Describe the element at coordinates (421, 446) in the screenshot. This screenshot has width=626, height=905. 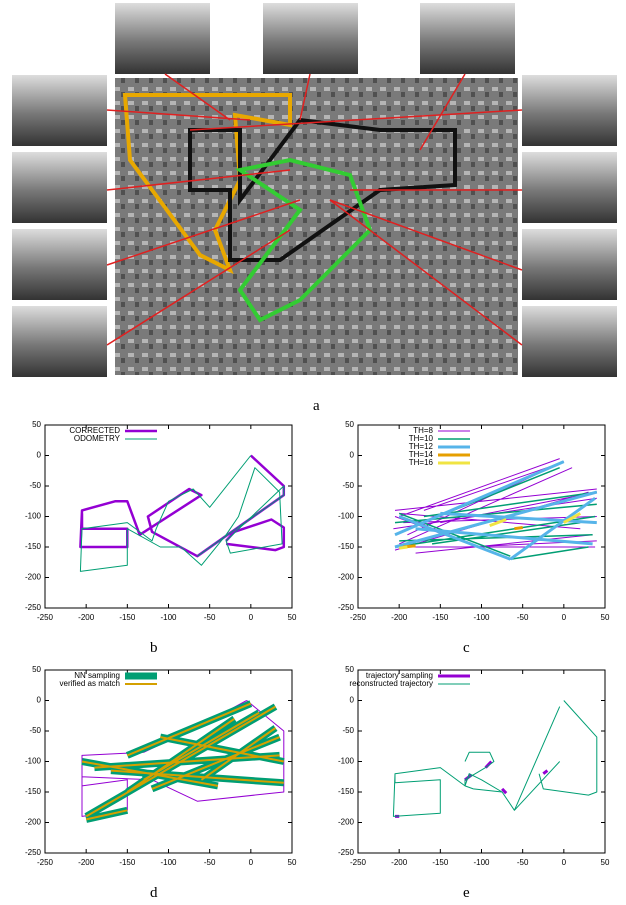
I see `legend-label: TH=12` at that location.